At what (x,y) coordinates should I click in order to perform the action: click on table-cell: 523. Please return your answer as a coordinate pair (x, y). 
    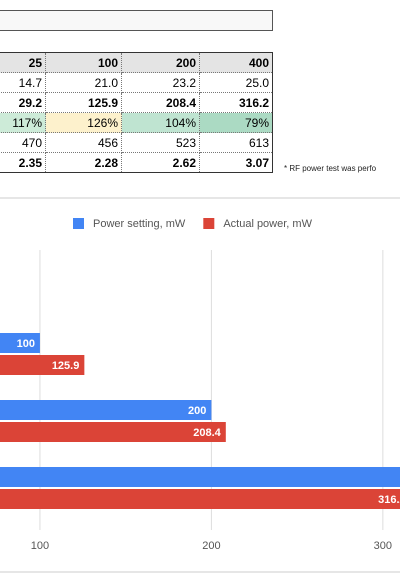
    Looking at the image, I should click on (160, 142).